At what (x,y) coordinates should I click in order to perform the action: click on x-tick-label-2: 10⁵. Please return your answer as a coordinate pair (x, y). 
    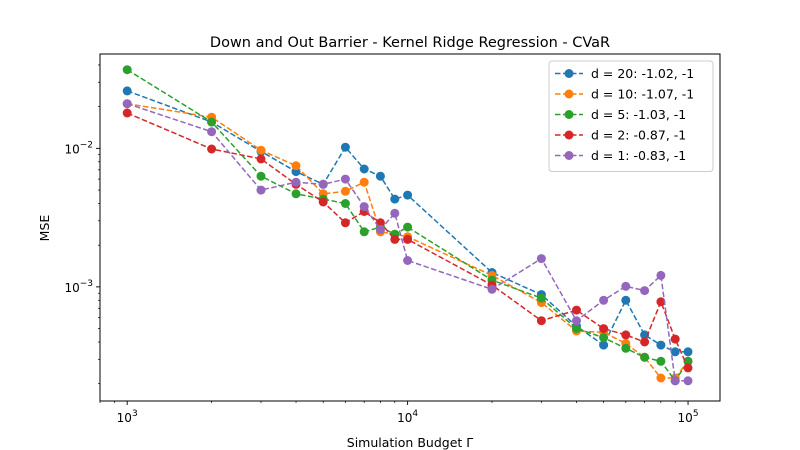
    Looking at the image, I should click on (688, 417).